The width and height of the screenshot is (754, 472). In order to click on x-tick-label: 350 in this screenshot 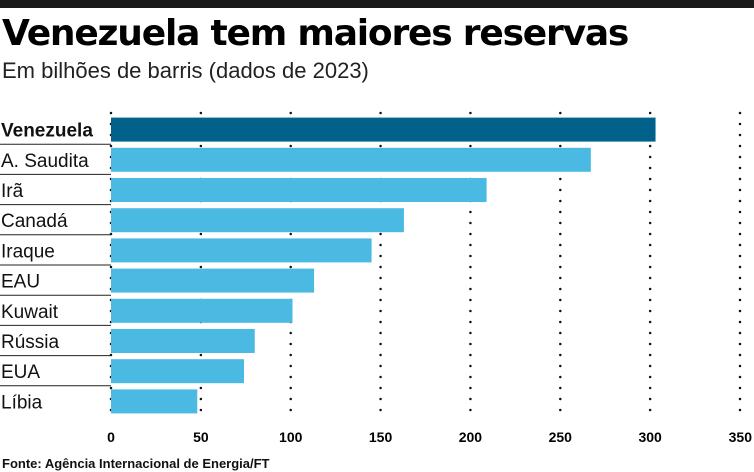, I will do `click(741, 437)`.